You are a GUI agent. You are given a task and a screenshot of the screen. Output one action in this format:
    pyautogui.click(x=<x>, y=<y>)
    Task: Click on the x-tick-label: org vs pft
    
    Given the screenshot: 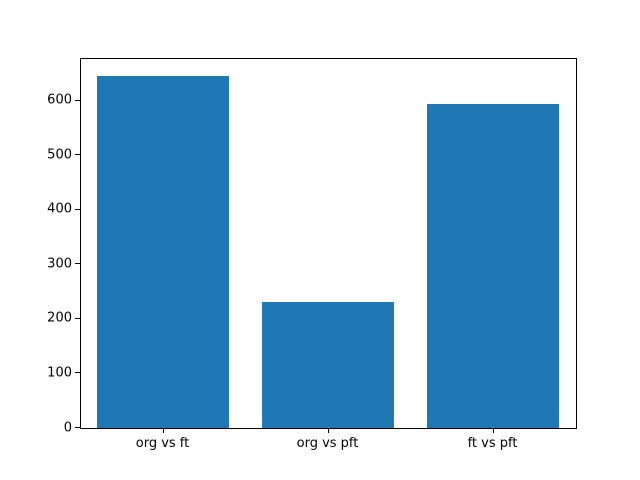 What is the action you would take?
    pyautogui.click(x=327, y=443)
    